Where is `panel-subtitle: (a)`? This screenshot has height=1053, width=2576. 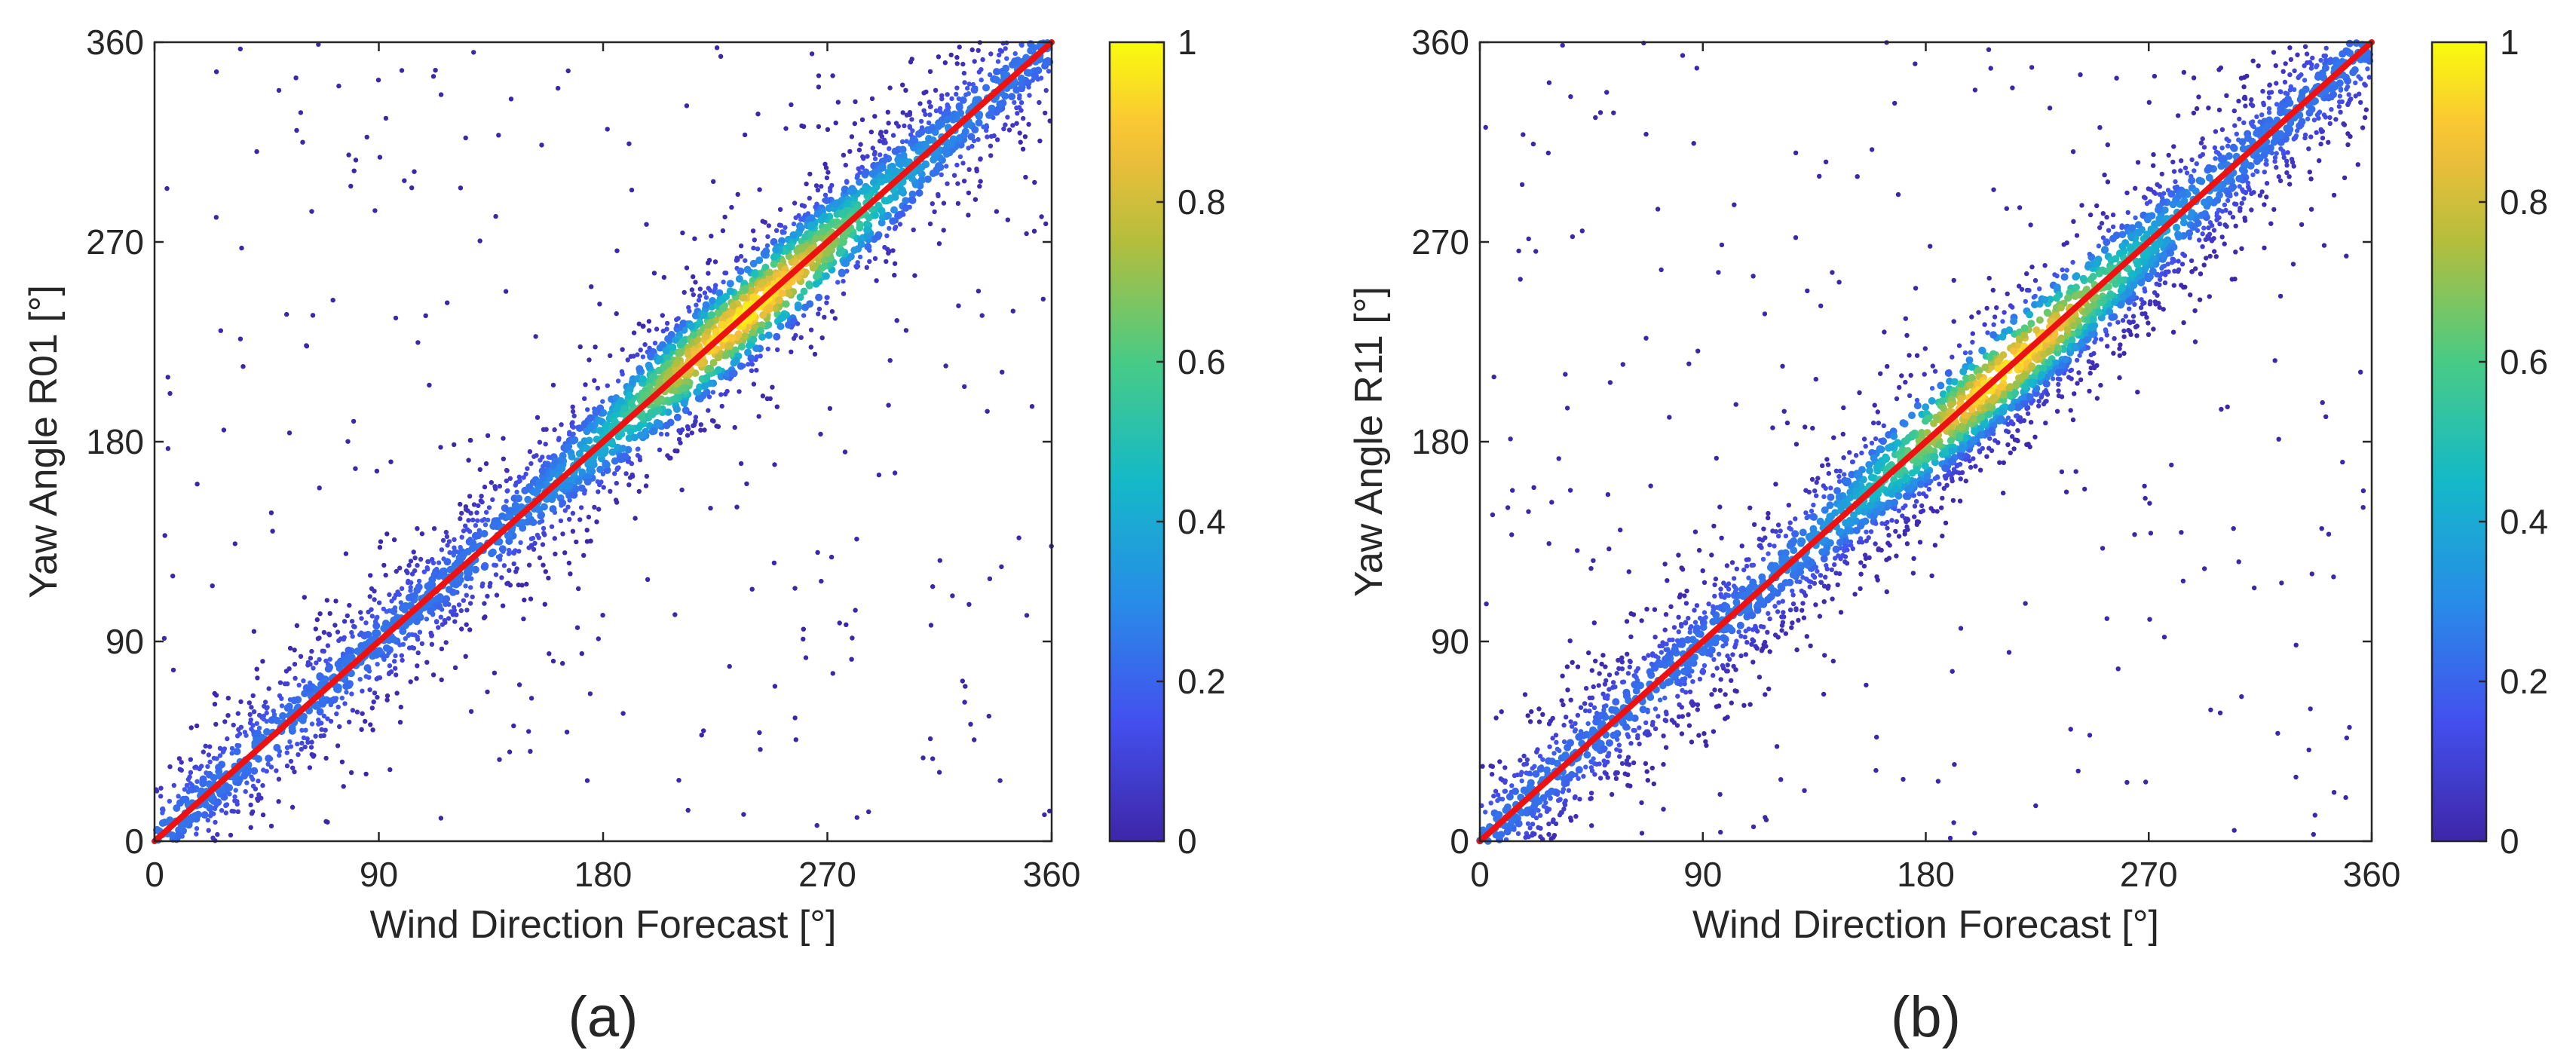 panel-subtitle: (a) is located at coordinates (603, 1017).